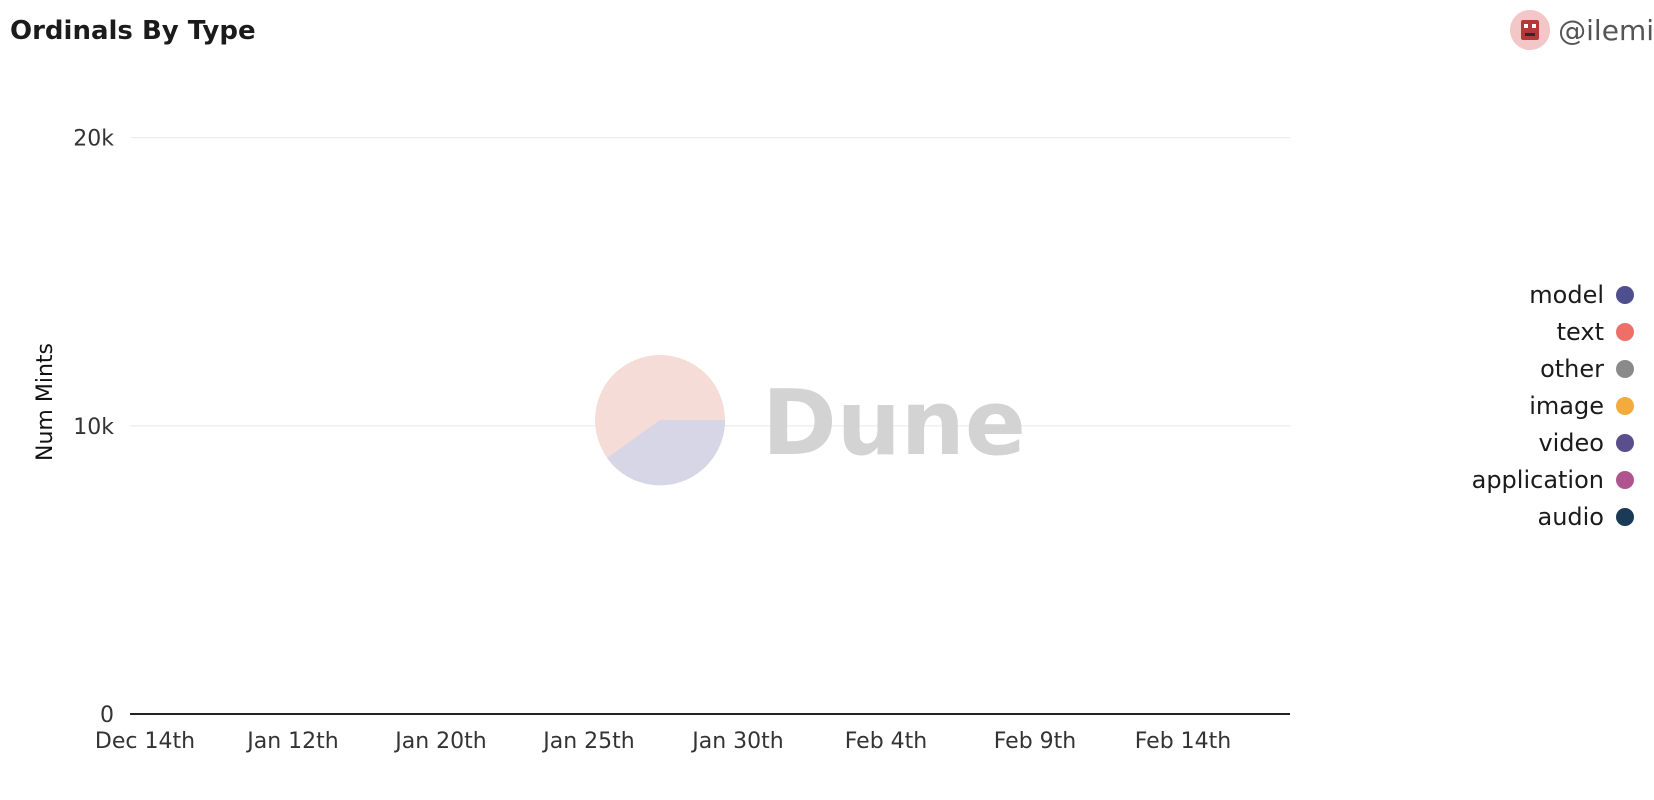 The image size is (1654, 800). What do you see at coordinates (439, 741) in the screenshot?
I see `x-tick-label: Jan 20th` at bounding box center [439, 741].